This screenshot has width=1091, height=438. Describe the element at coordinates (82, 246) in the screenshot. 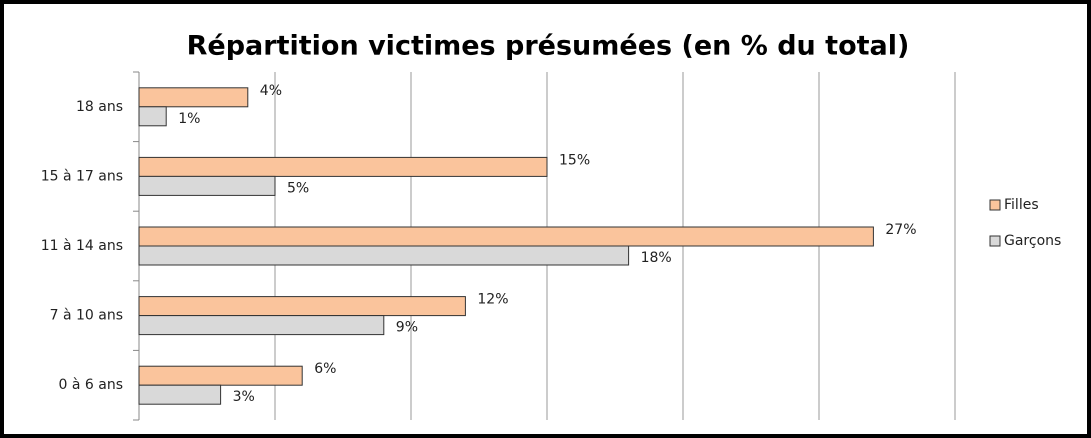

I see `y-tick-label: 11 à 14 ans` at that location.